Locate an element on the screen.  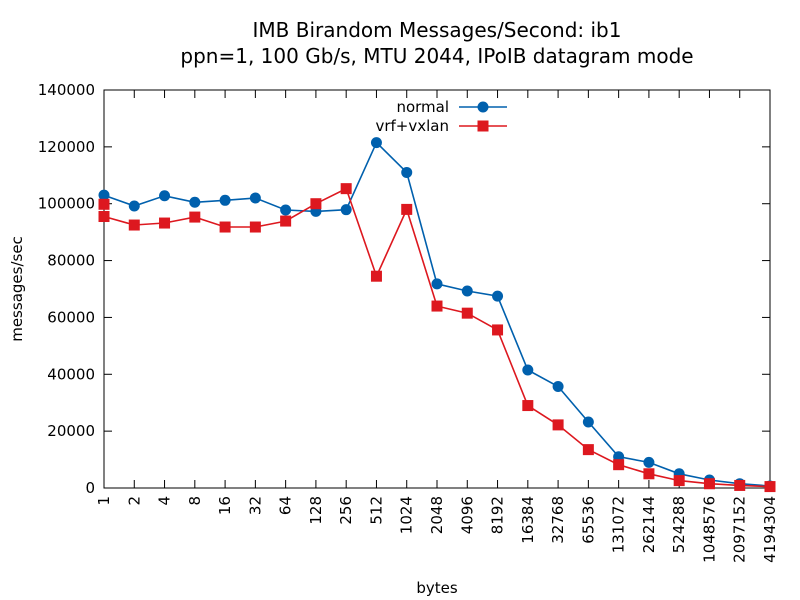
x-tick-label: 1 is located at coordinates (104, 501).